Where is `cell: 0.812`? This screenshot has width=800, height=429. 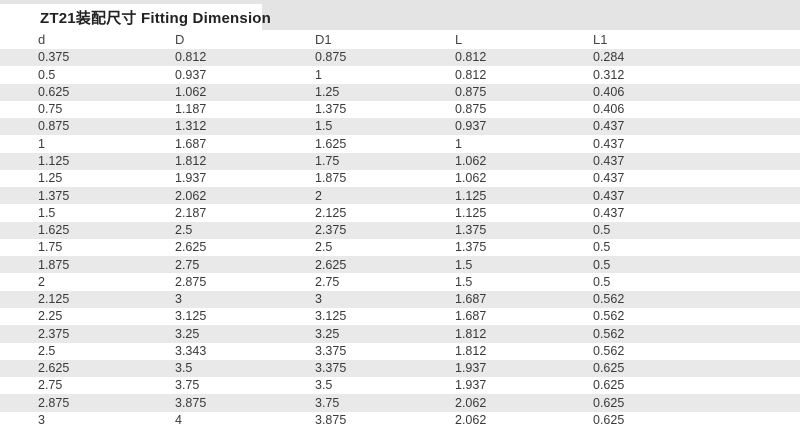 cell: 0.812 is located at coordinates (191, 57).